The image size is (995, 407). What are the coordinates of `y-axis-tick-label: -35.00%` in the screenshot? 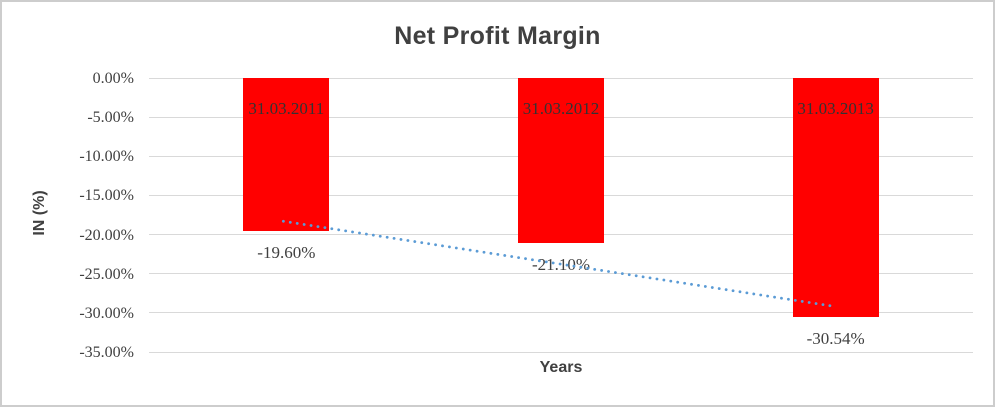 It's located at (106, 352).